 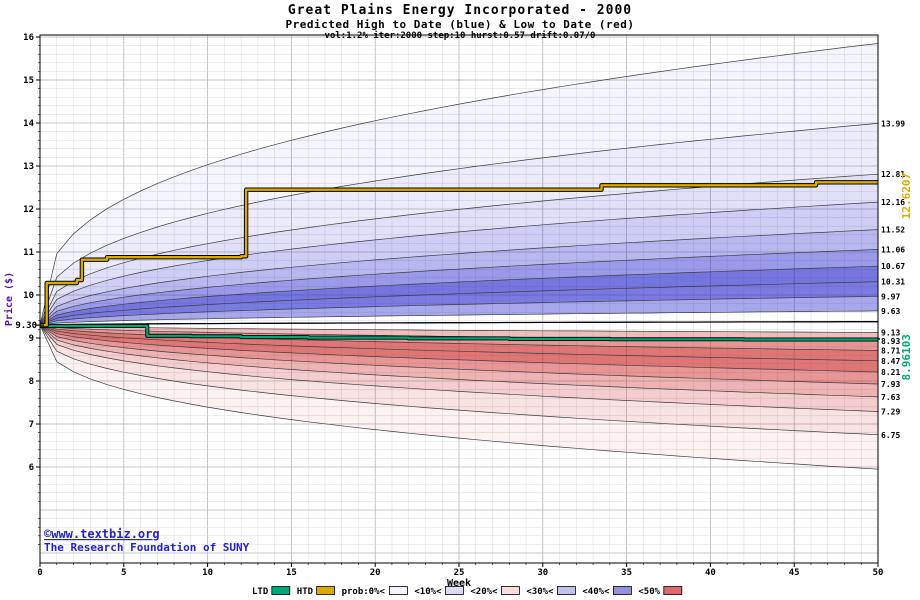 What do you see at coordinates (890, 350) in the screenshot?
I see `low-level-label: 8.71` at bounding box center [890, 350].